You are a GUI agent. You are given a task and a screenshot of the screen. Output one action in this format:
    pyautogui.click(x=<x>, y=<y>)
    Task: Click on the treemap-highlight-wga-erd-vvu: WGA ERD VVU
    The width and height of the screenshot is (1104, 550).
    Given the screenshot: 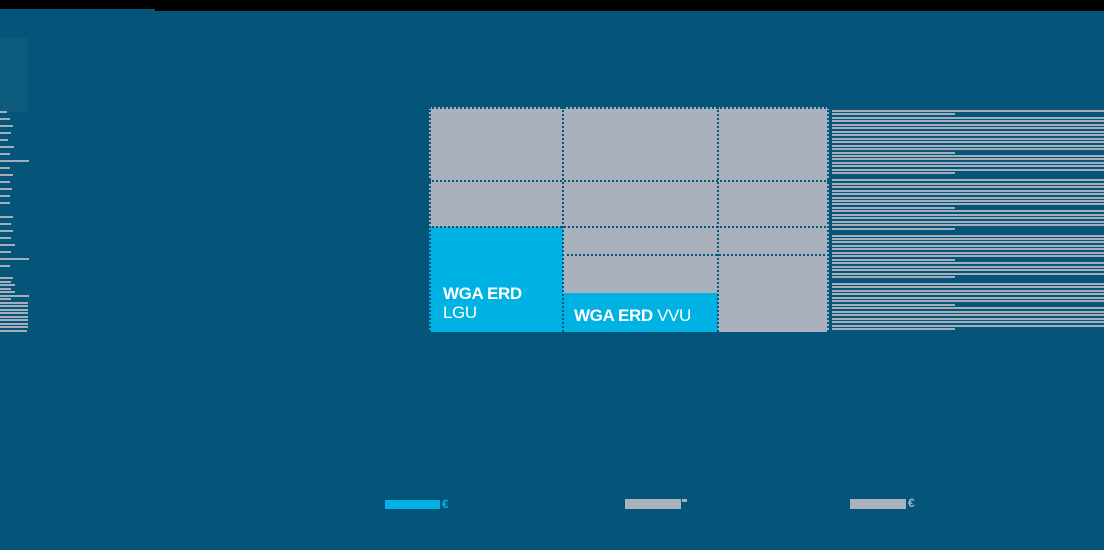 What is the action you would take?
    pyautogui.click(x=640, y=312)
    